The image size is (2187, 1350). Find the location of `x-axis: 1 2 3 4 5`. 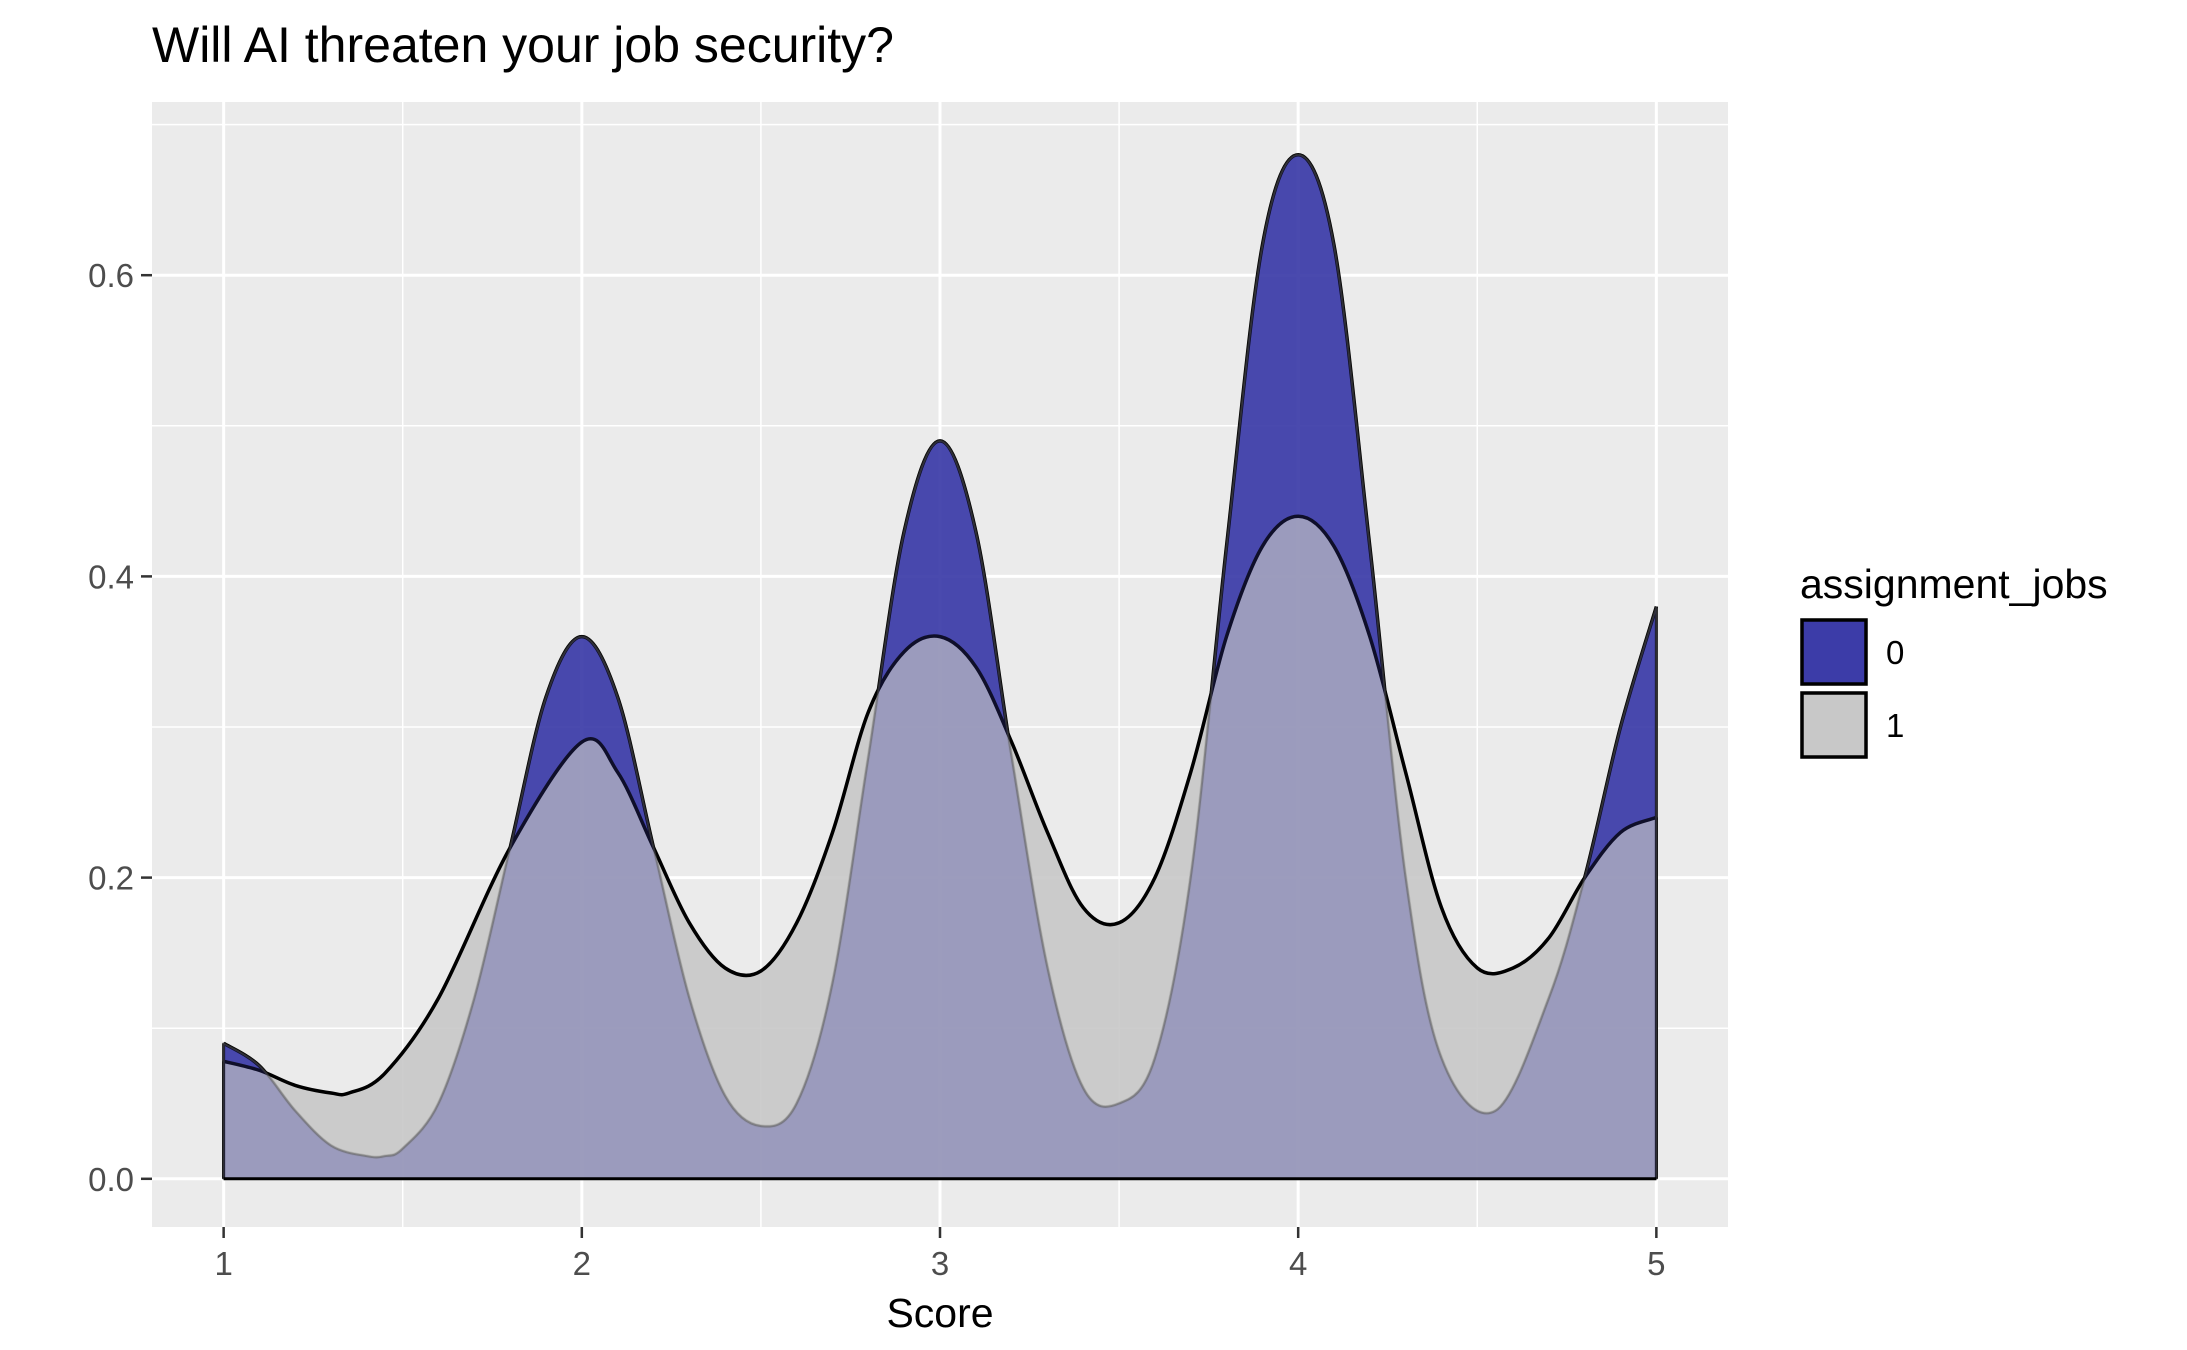

x-axis: 1 2 3 4 5 is located at coordinates (940, 1254).